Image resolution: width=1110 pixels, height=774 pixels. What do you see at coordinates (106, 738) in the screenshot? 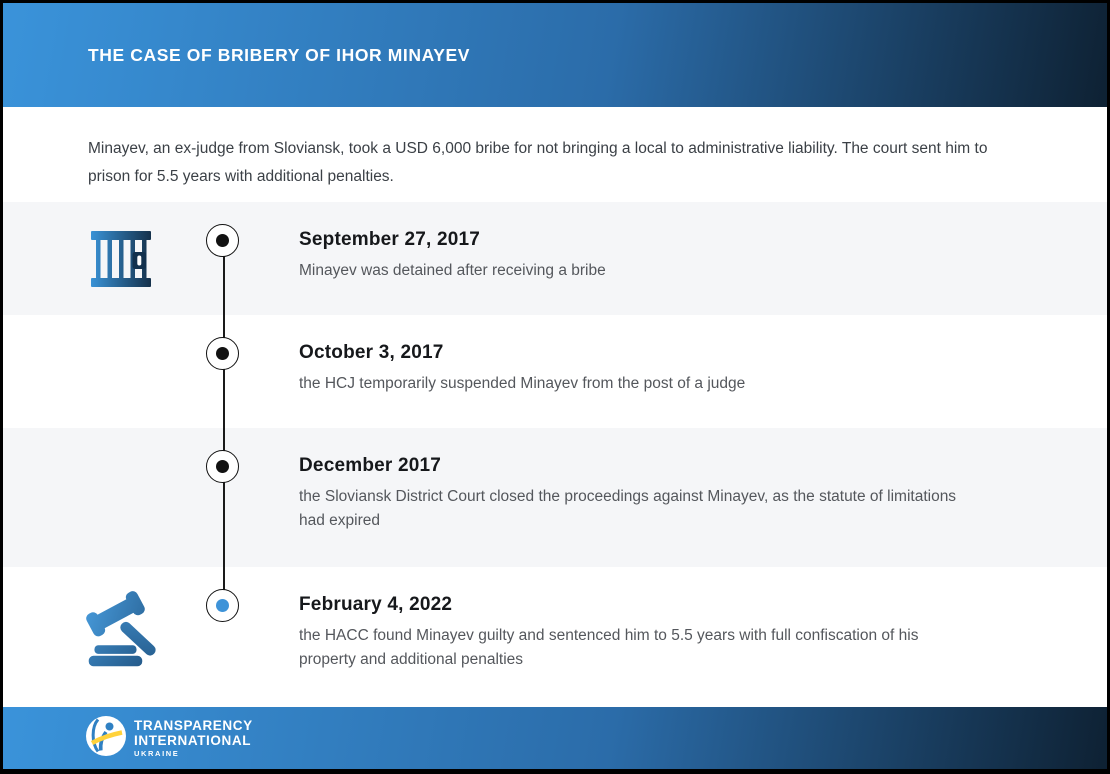
I see `globe-logo-icon` at bounding box center [106, 738].